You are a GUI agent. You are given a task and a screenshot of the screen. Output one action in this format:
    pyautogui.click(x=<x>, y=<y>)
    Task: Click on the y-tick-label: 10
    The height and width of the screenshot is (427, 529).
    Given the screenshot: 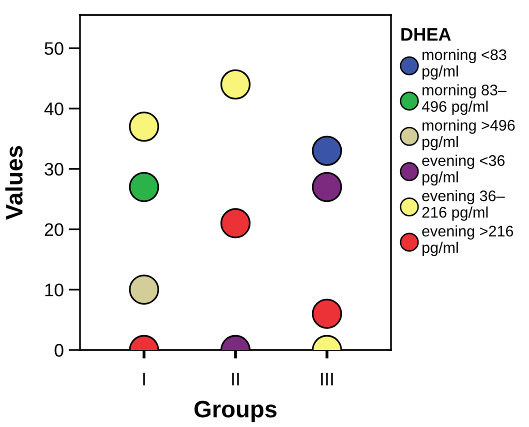 What is the action you would take?
    pyautogui.click(x=54, y=290)
    